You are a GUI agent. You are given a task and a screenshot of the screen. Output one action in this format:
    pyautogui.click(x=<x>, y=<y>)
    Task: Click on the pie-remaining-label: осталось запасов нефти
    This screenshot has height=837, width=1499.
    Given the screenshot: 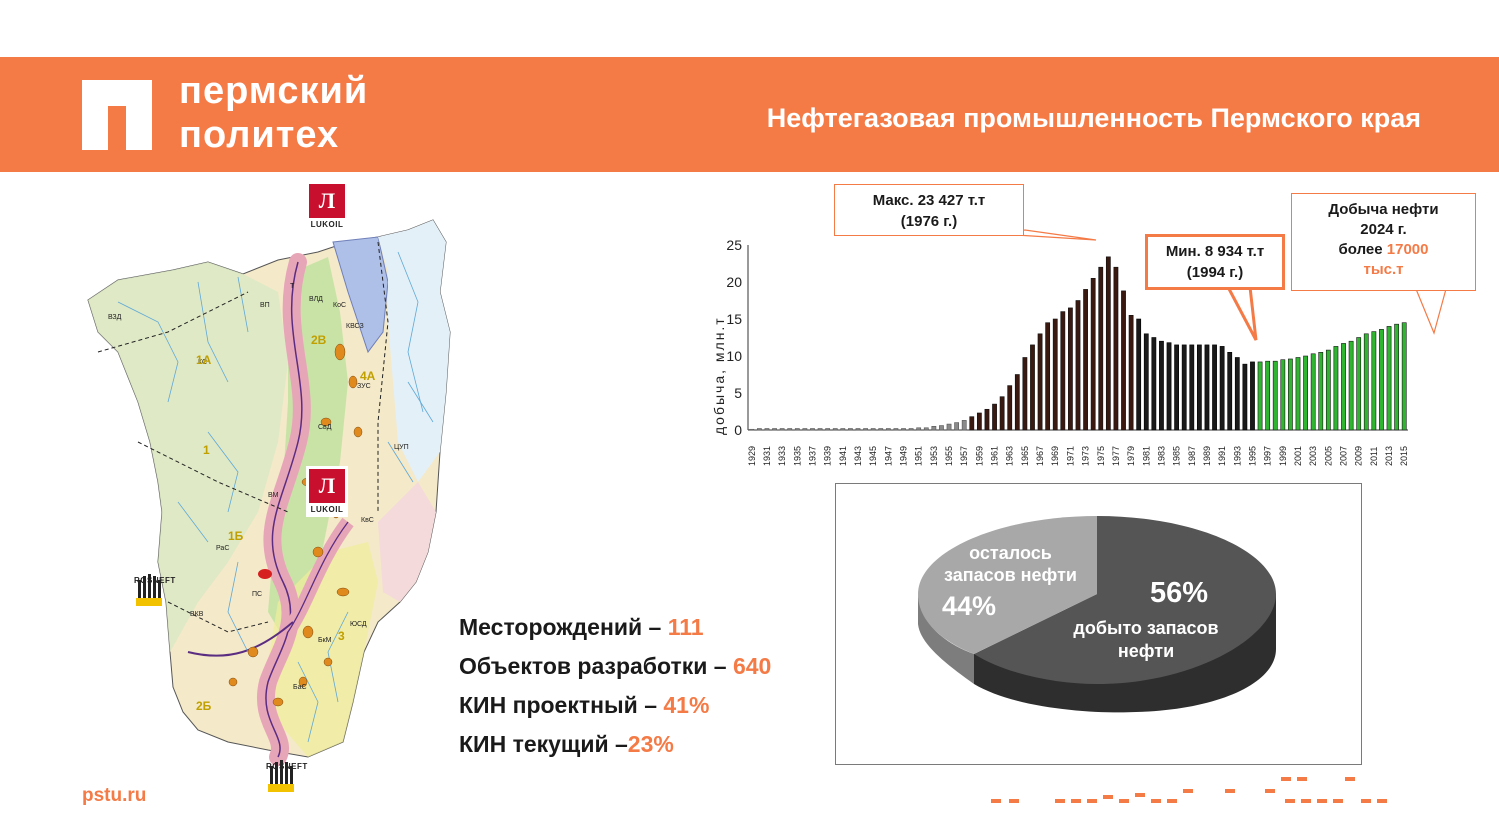 What is the action you would take?
    pyautogui.click(x=1010, y=564)
    